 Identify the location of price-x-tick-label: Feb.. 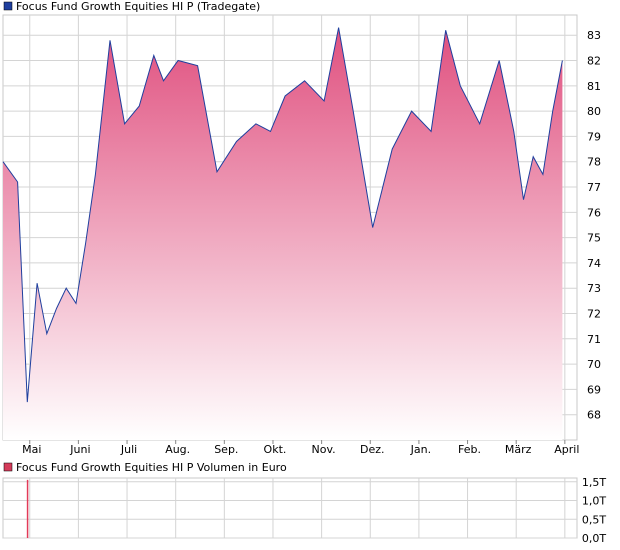
(469, 449).